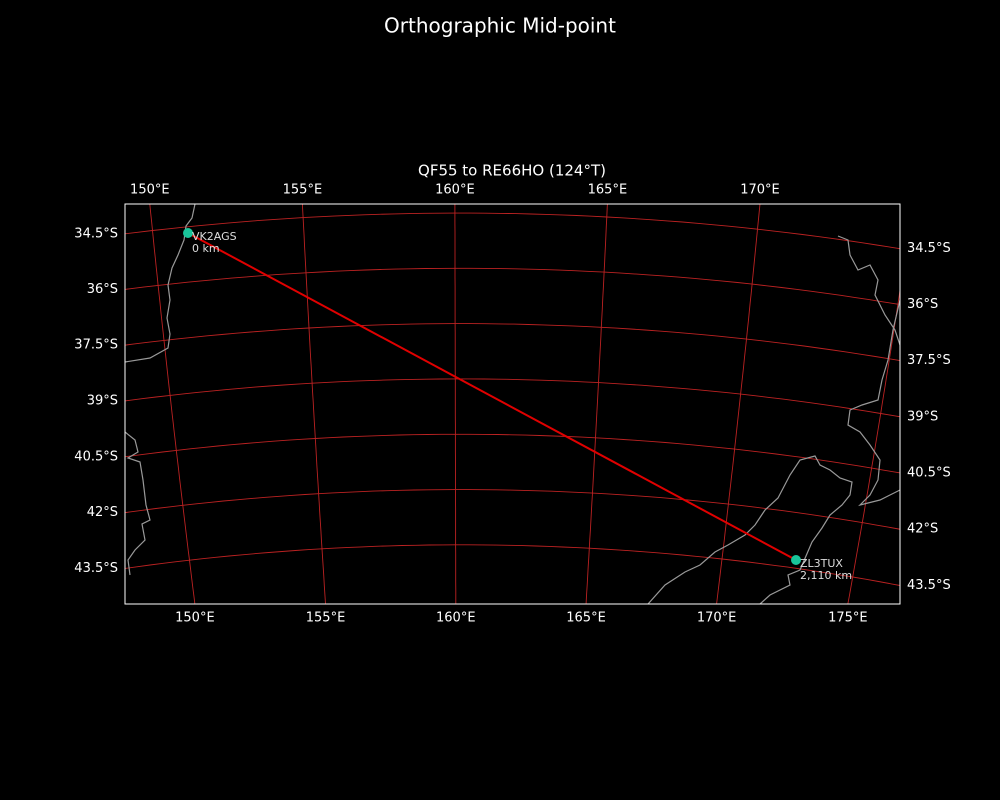 This screenshot has height=800, width=1000. What do you see at coordinates (512, 171) in the screenshot?
I see `map-title: QF55 to RE66HO (124°T)` at bounding box center [512, 171].